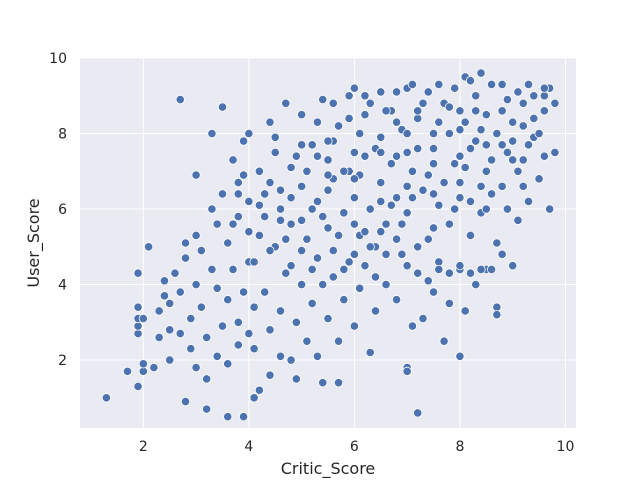 This screenshot has width=640, height=480. What do you see at coordinates (357, 447) in the screenshot?
I see `x-axis-ticks: 2 4 6 8 10` at bounding box center [357, 447].